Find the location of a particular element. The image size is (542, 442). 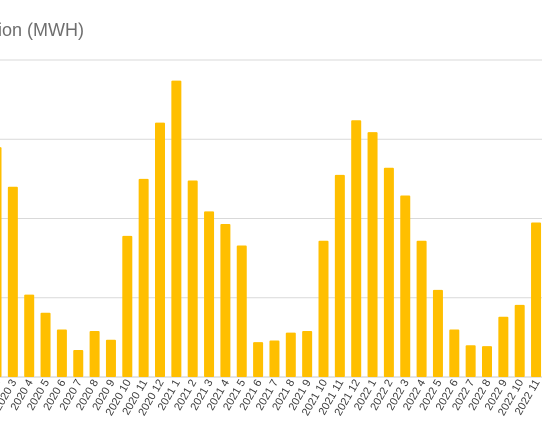

chart-title: ion (MWH) is located at coordinates (42, 30).